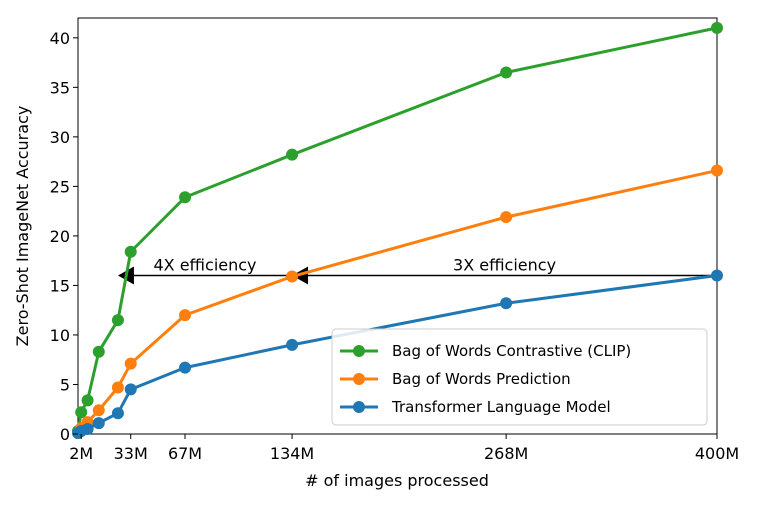 The image size is (762, 506). Describe the element at coordinates (65, 434) in the screenshot. I see `y-tick-label: 0` at that location.